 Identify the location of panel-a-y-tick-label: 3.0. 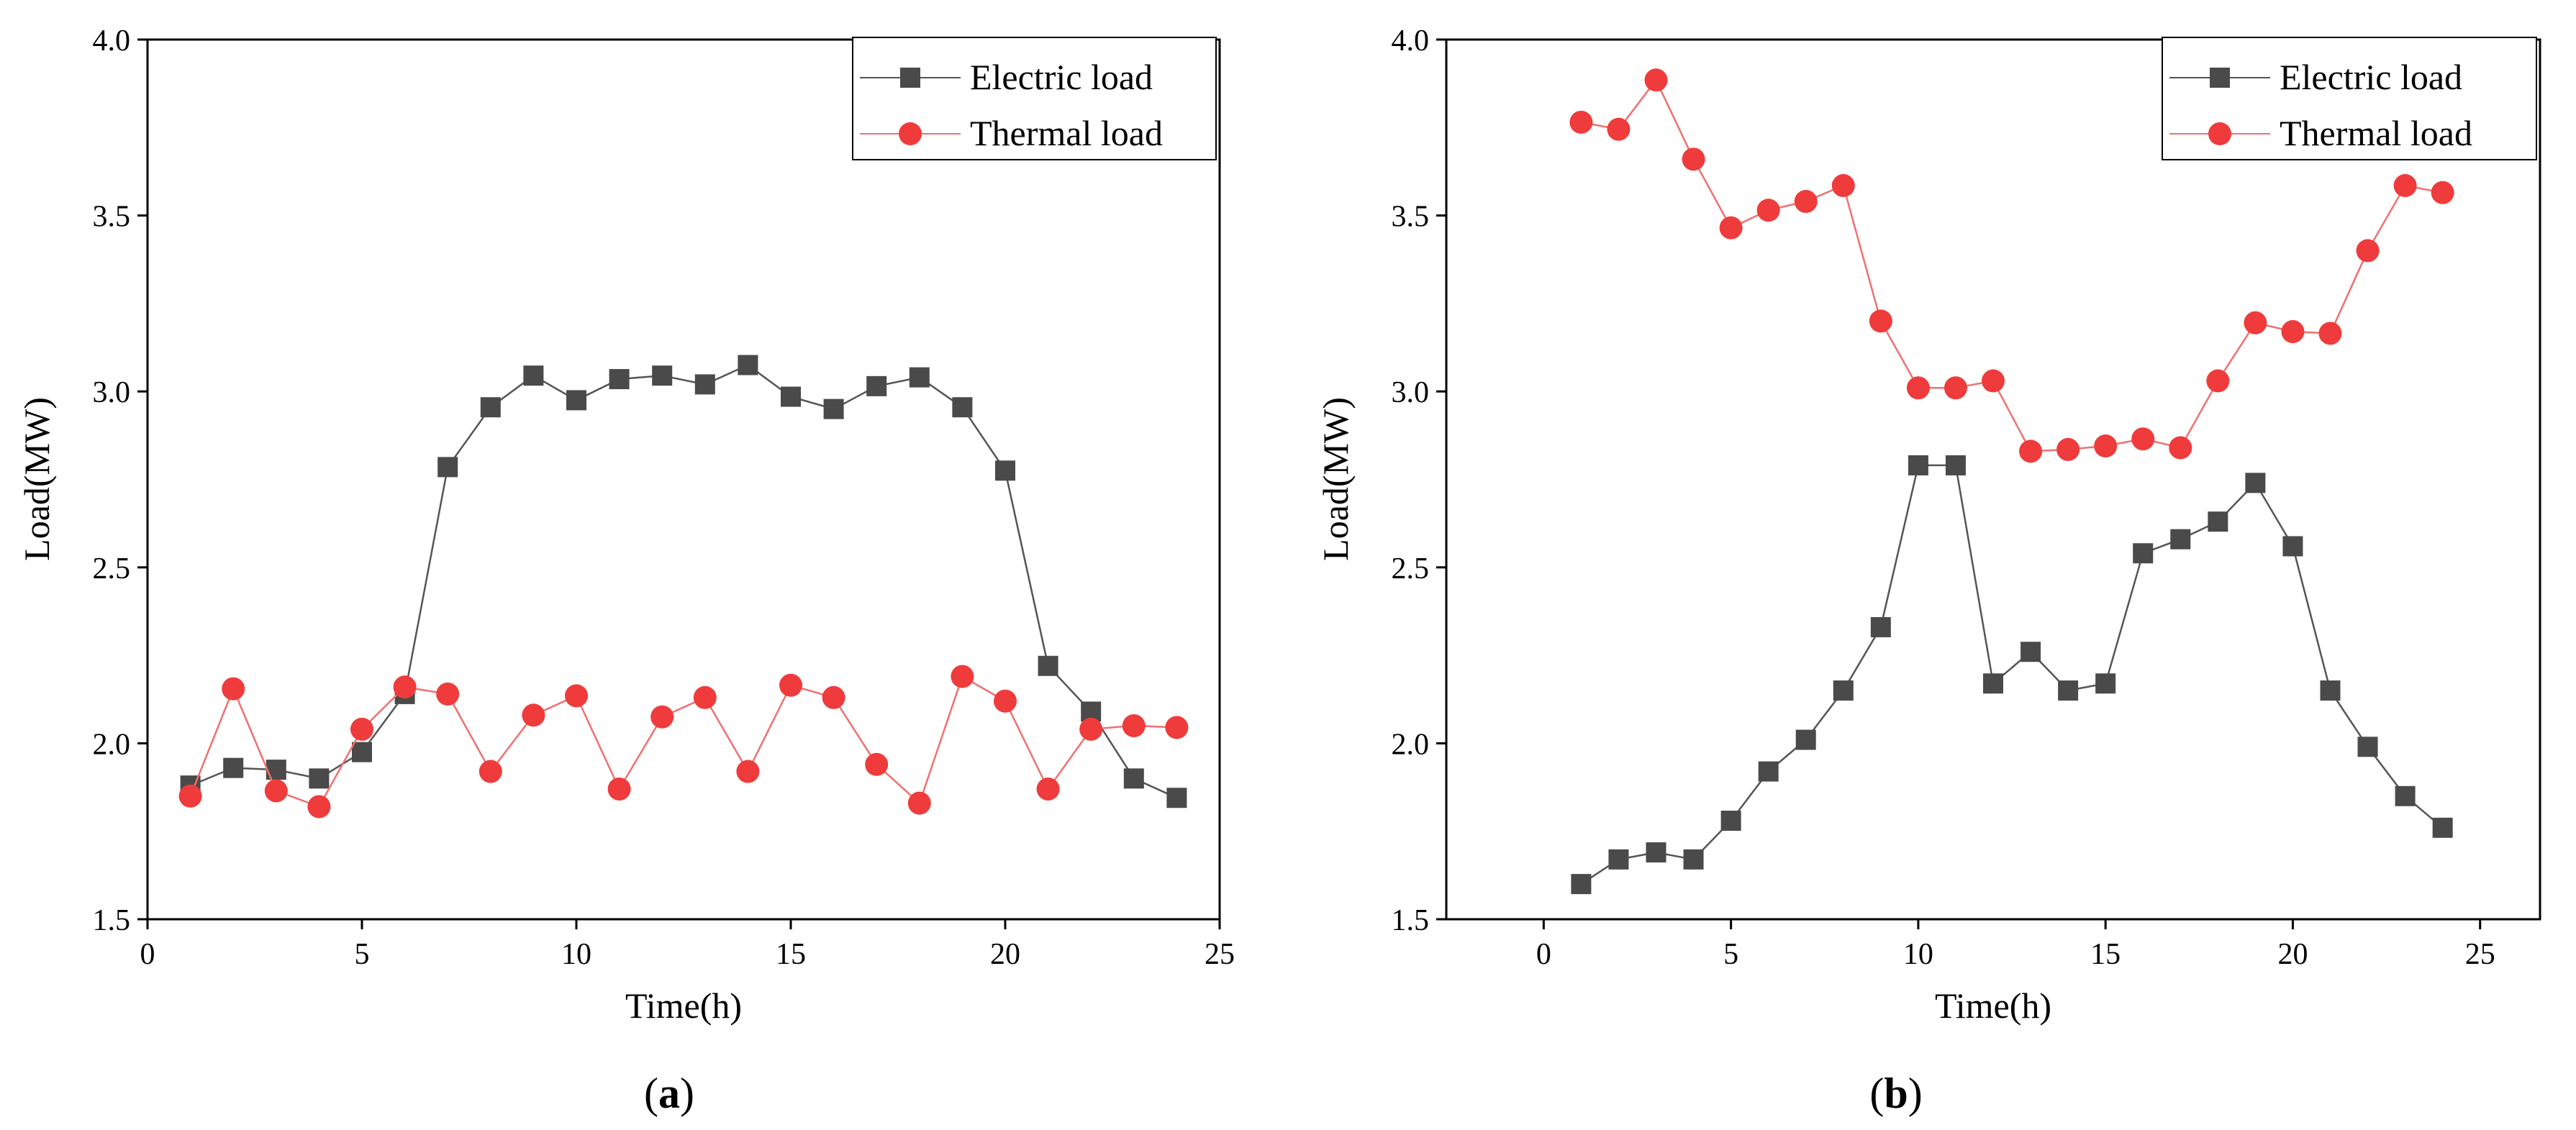
(112, 392).